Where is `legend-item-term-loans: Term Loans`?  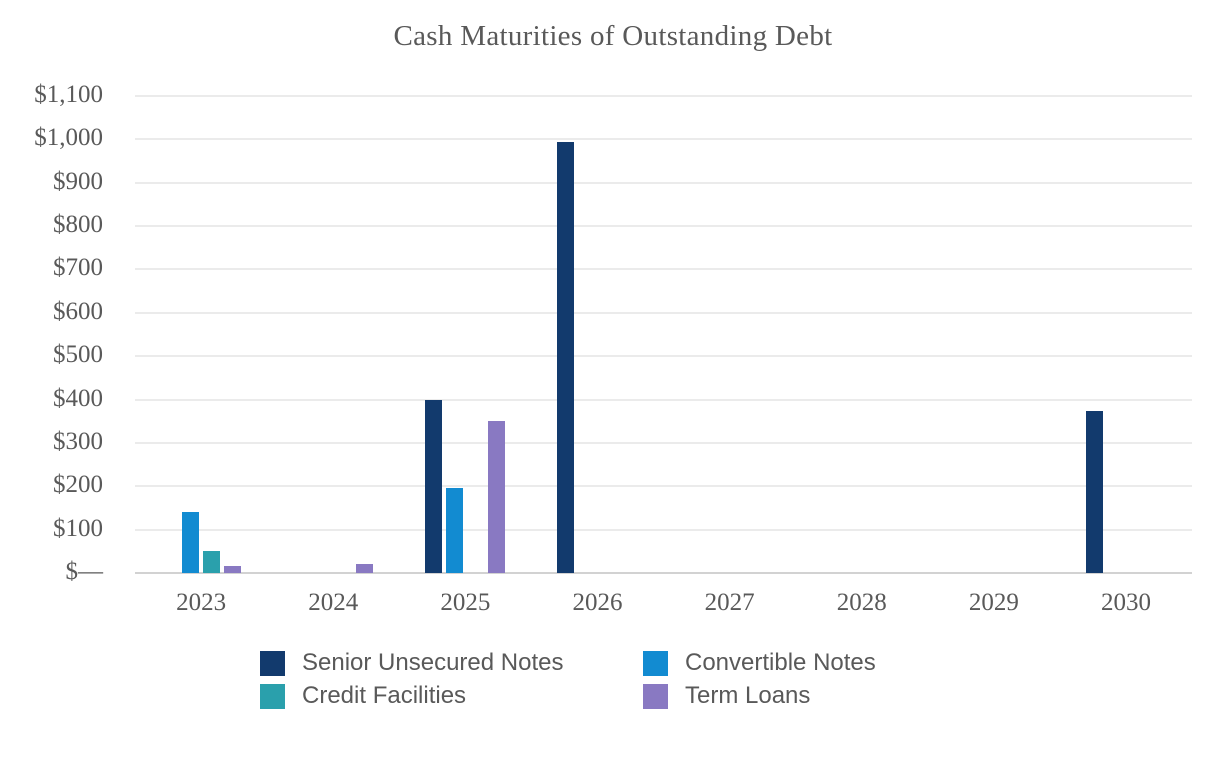 legend-item-term-loans: Term Loans is located at coordinates (759, 695).